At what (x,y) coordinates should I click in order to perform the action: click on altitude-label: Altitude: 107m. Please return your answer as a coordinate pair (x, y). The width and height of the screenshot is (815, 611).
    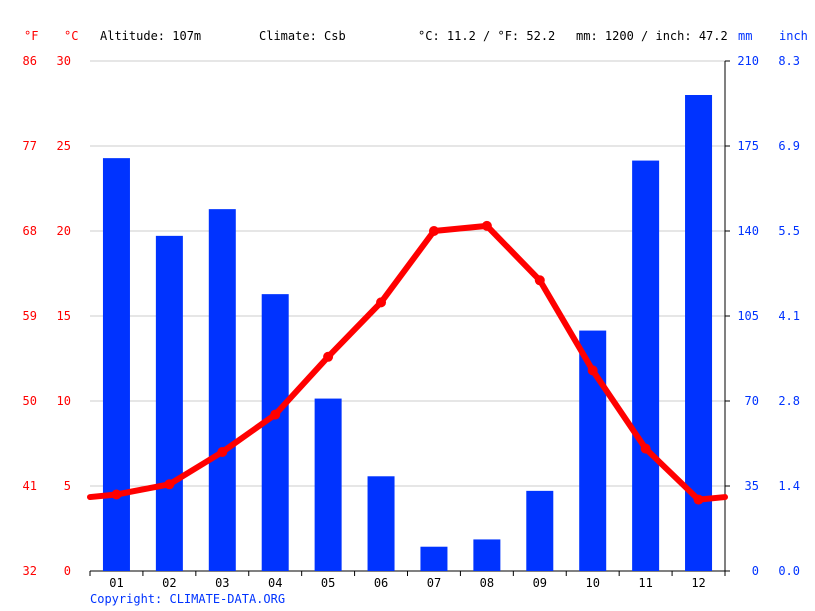
    Looking at the image, I should click on (150, 36).